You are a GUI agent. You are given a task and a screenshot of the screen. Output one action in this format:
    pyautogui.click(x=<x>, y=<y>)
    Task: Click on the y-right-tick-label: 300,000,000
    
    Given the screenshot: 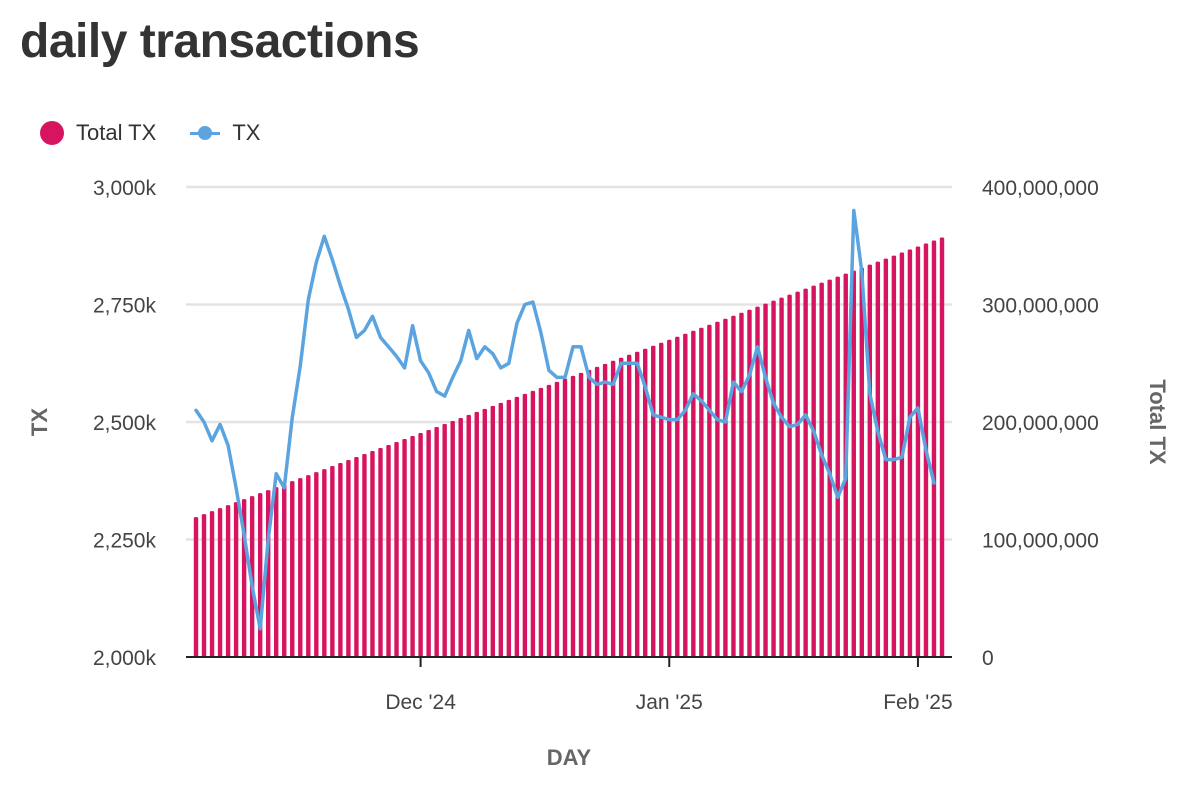 What is the action you would take?
    pyautogui.click(x=1040, y=306)
    